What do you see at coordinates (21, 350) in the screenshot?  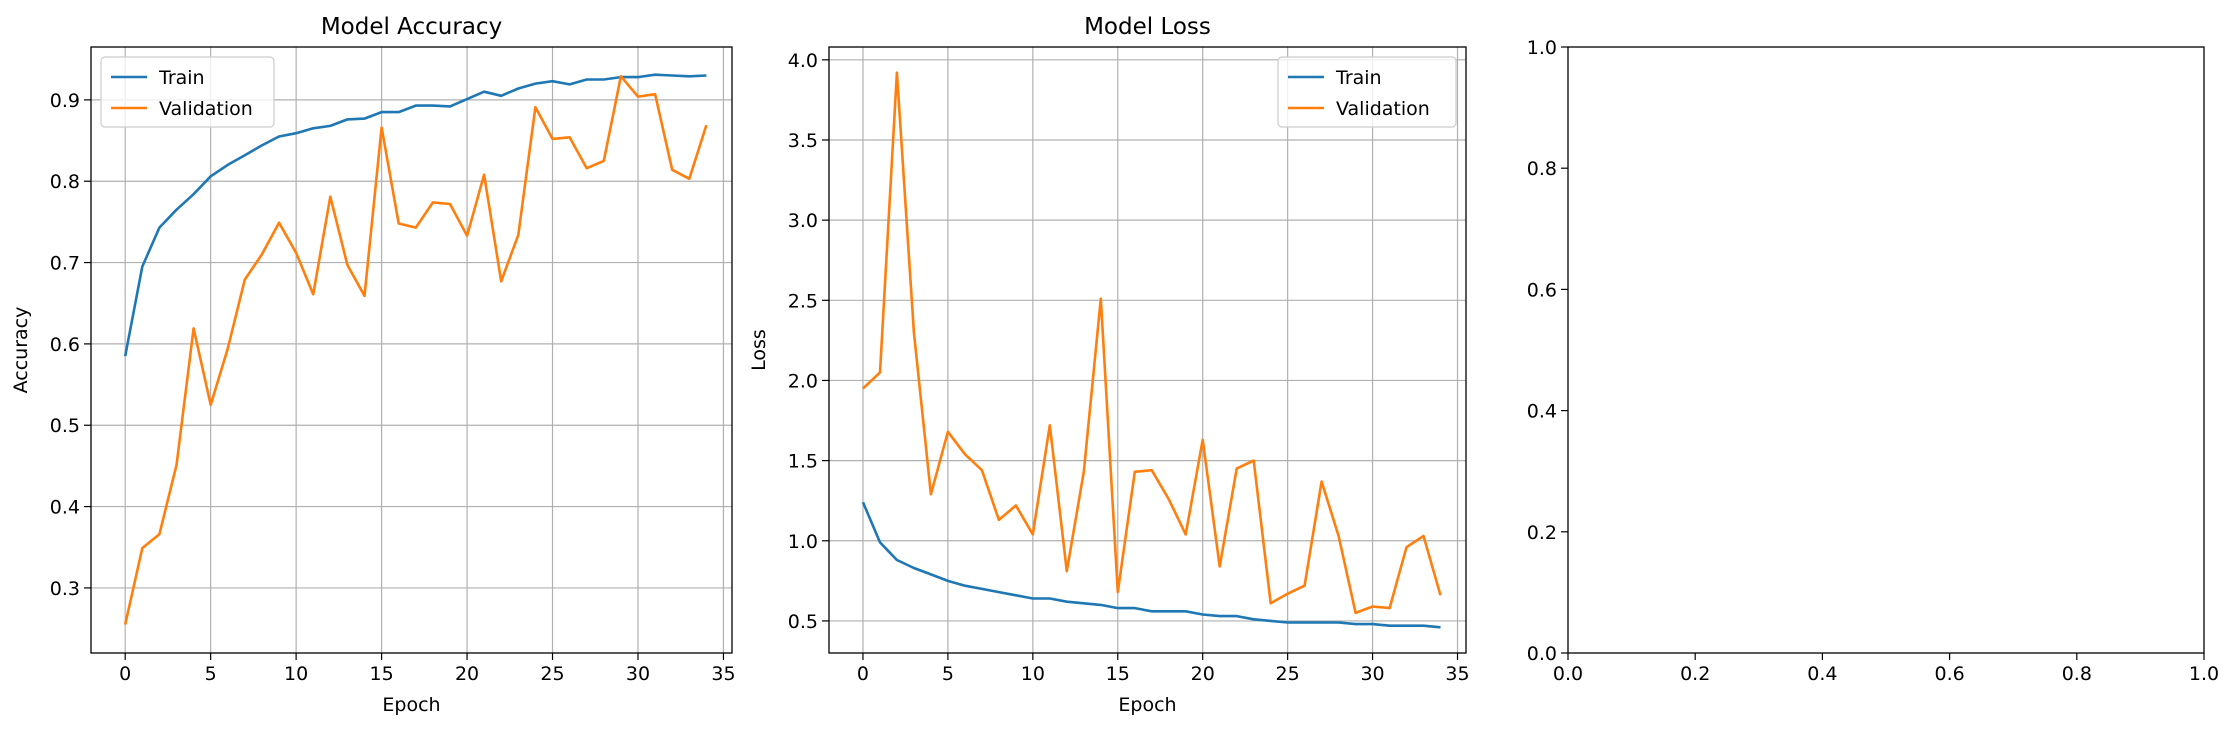 I see `y-axis-label: Accuracy` at bounding box center [21, 350].